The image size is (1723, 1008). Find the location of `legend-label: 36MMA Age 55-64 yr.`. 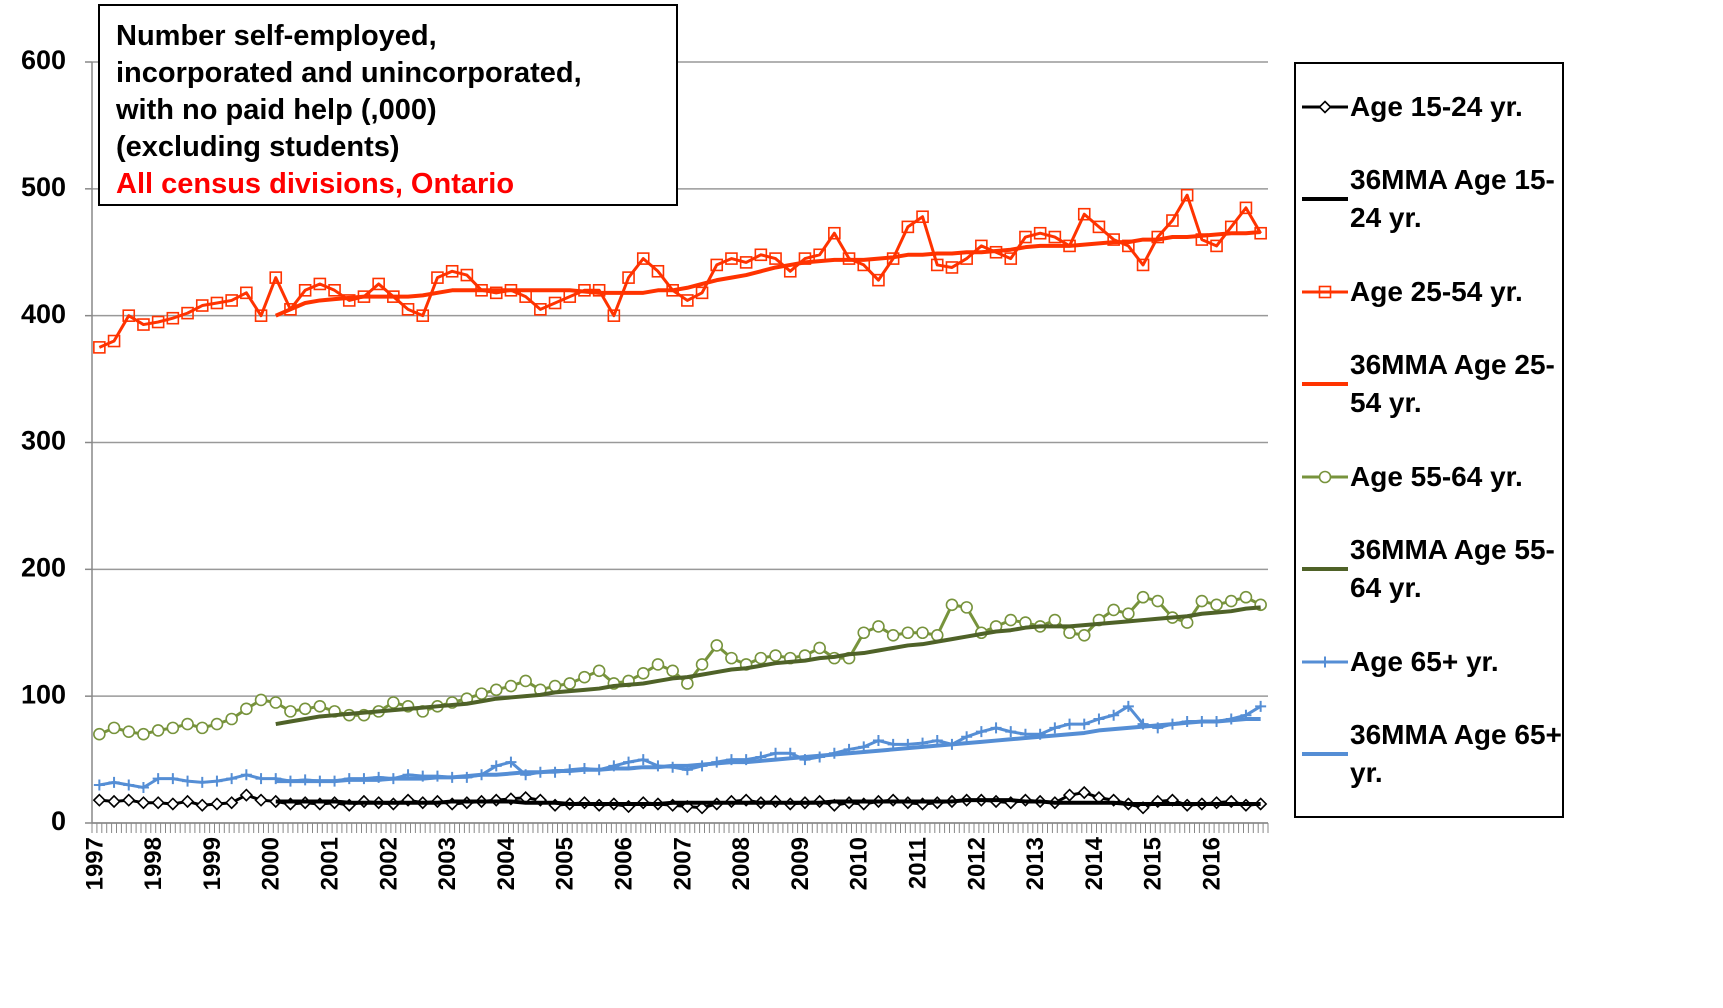

legend-label: 36MMA Age 55-64 yr. is located at coordinates (1452, 569).